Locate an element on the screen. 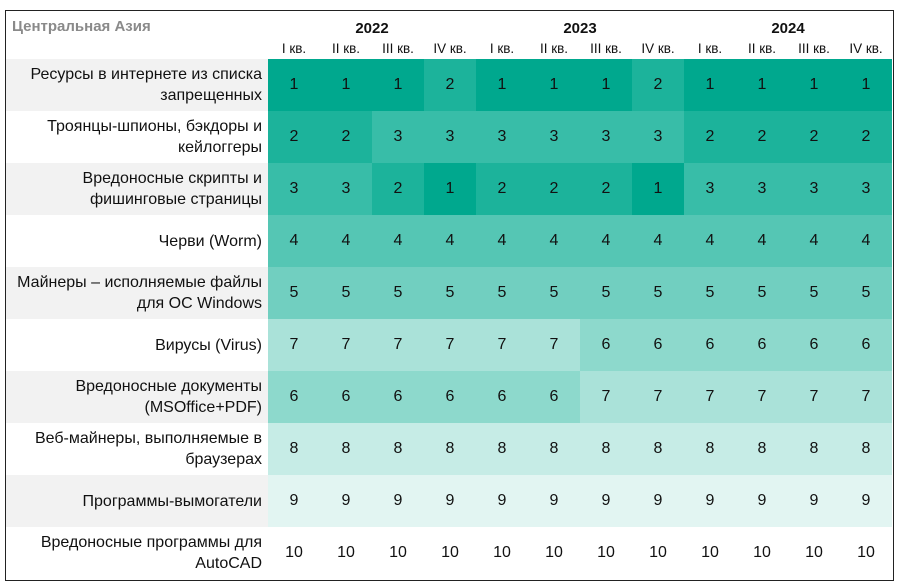 This screenshot has height=587, width=899. row-label: Вредоносные программы для AutoCAD is located at coordinates (137, 553).